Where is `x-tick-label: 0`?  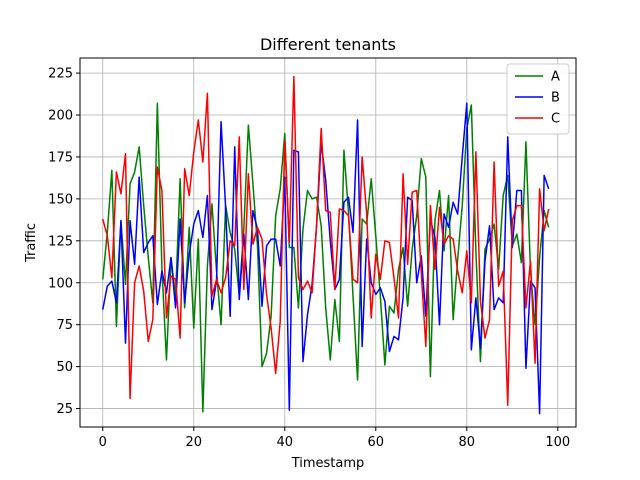 x-tick-label: 0 is located at coordinates (103, 442).